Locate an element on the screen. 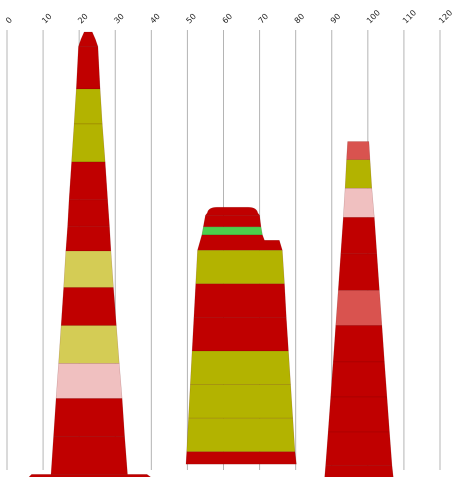 Image resolution: width=452 pixels, height=477 pixels. x-tick-label-60: 60 is located at coordinates (228, 19).